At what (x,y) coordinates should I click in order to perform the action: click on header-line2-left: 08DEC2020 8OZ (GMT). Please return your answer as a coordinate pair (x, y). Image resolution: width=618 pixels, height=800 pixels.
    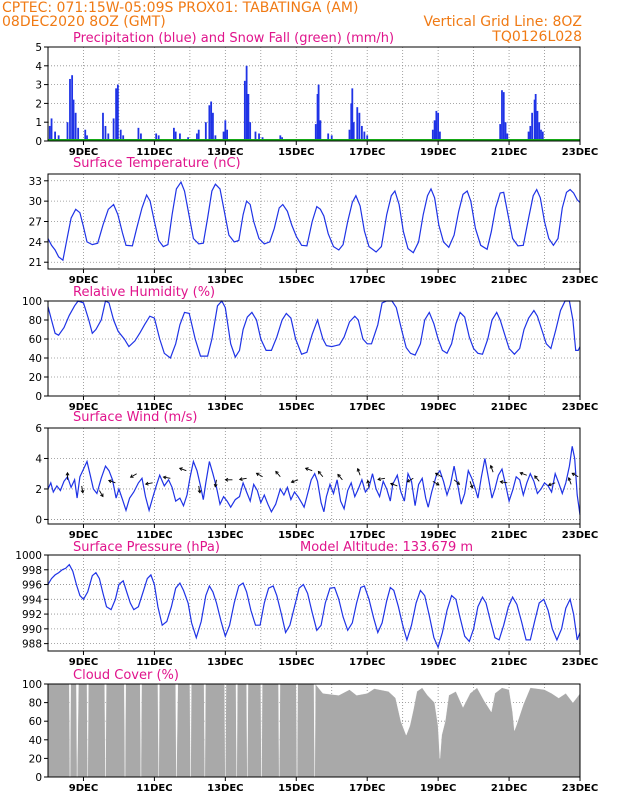
    Looking at the image, I should click on (84, 22).